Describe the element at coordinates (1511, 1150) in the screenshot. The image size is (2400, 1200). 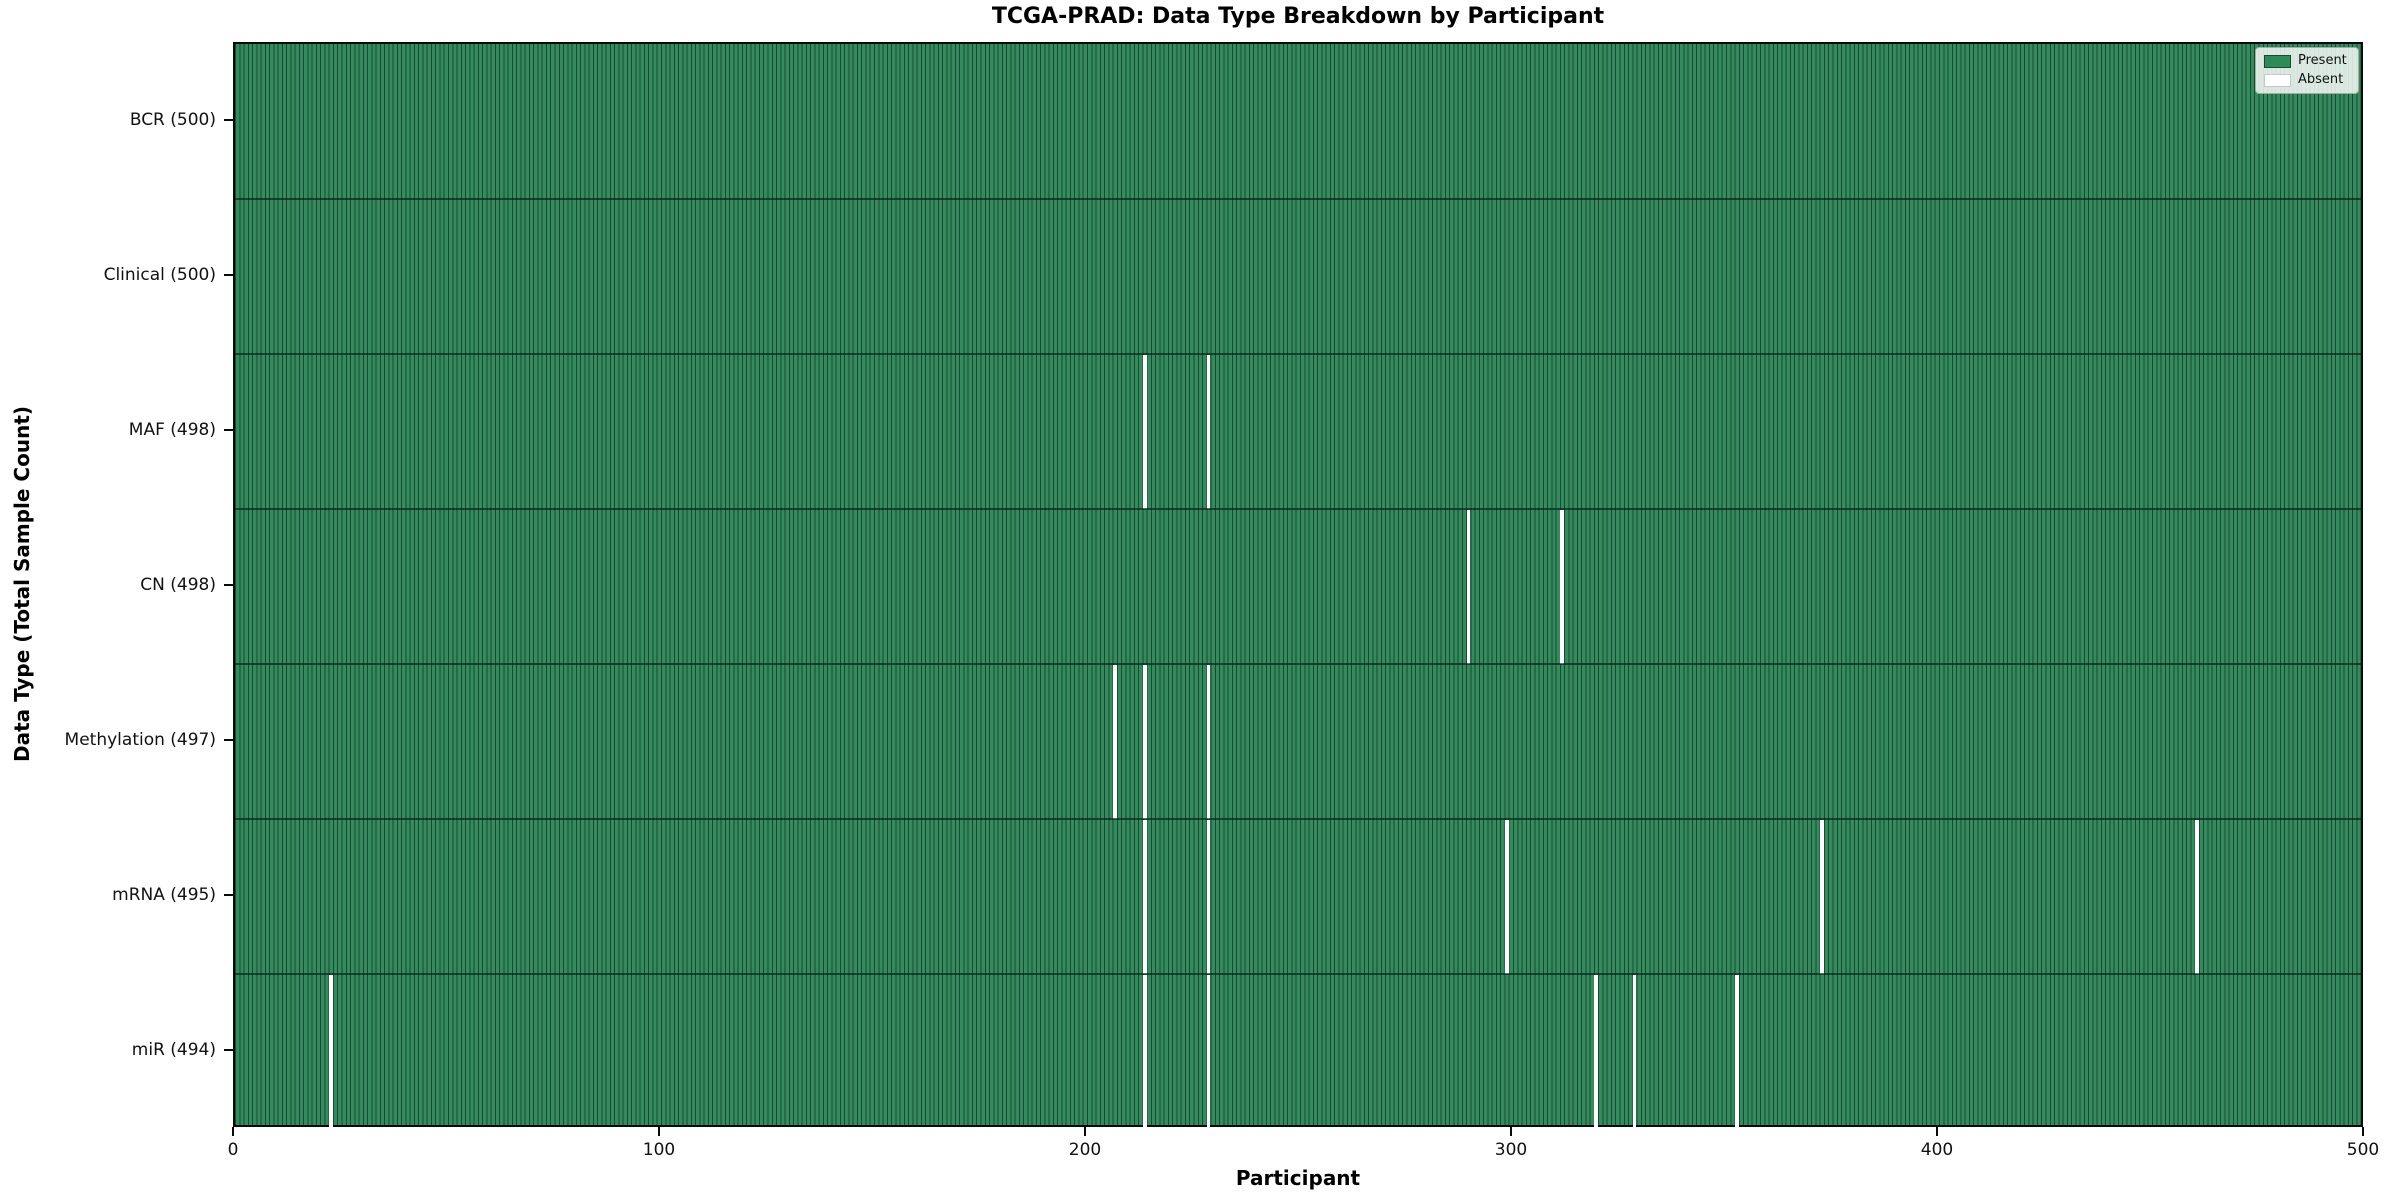
I see `x-tick-label-300: 300` at that location.